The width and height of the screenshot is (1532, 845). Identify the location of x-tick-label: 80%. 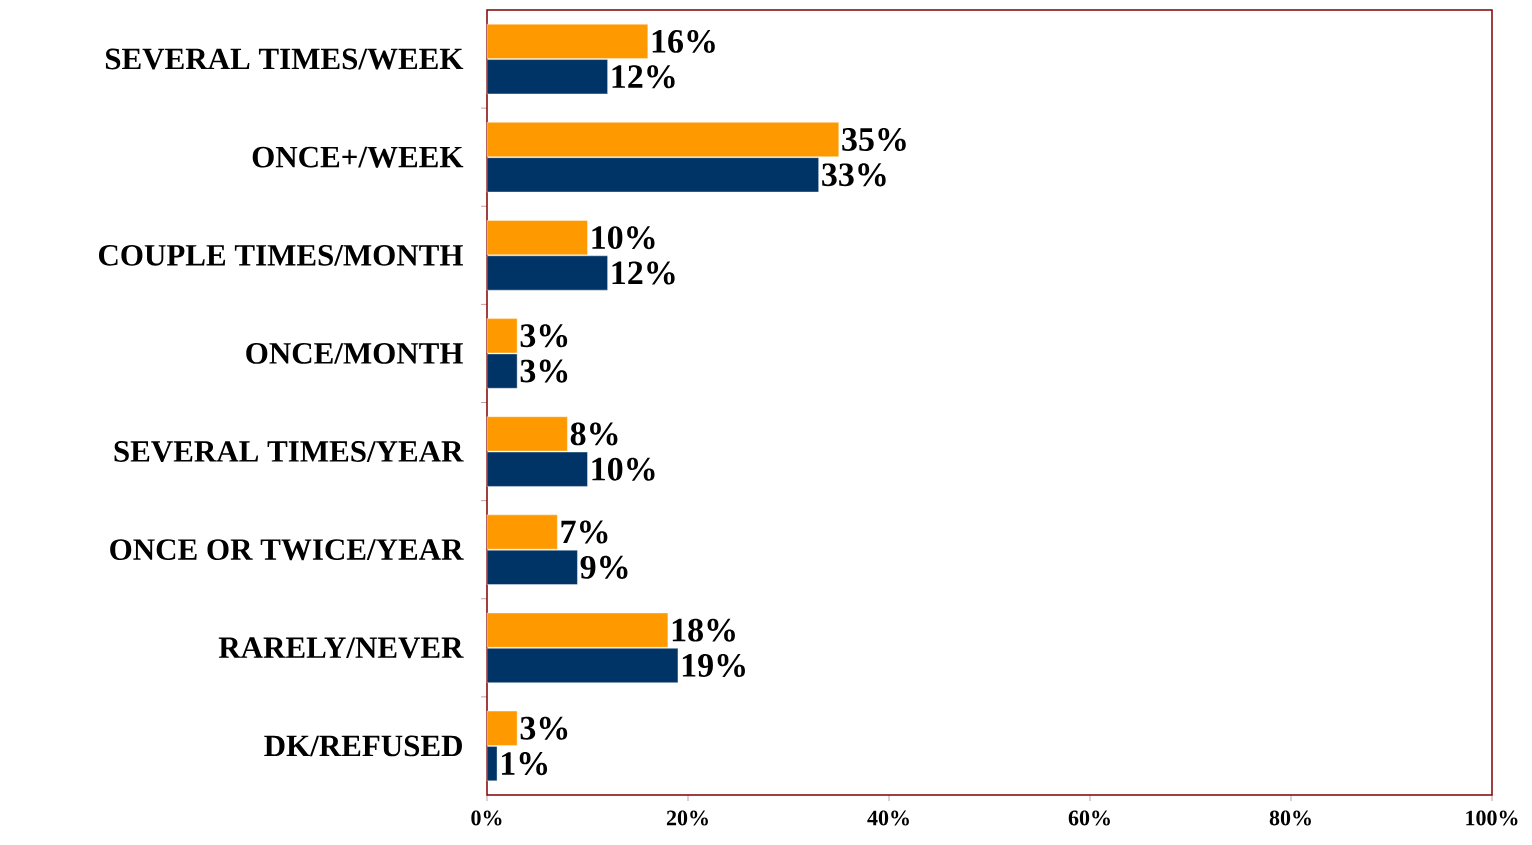
(1290, 818).